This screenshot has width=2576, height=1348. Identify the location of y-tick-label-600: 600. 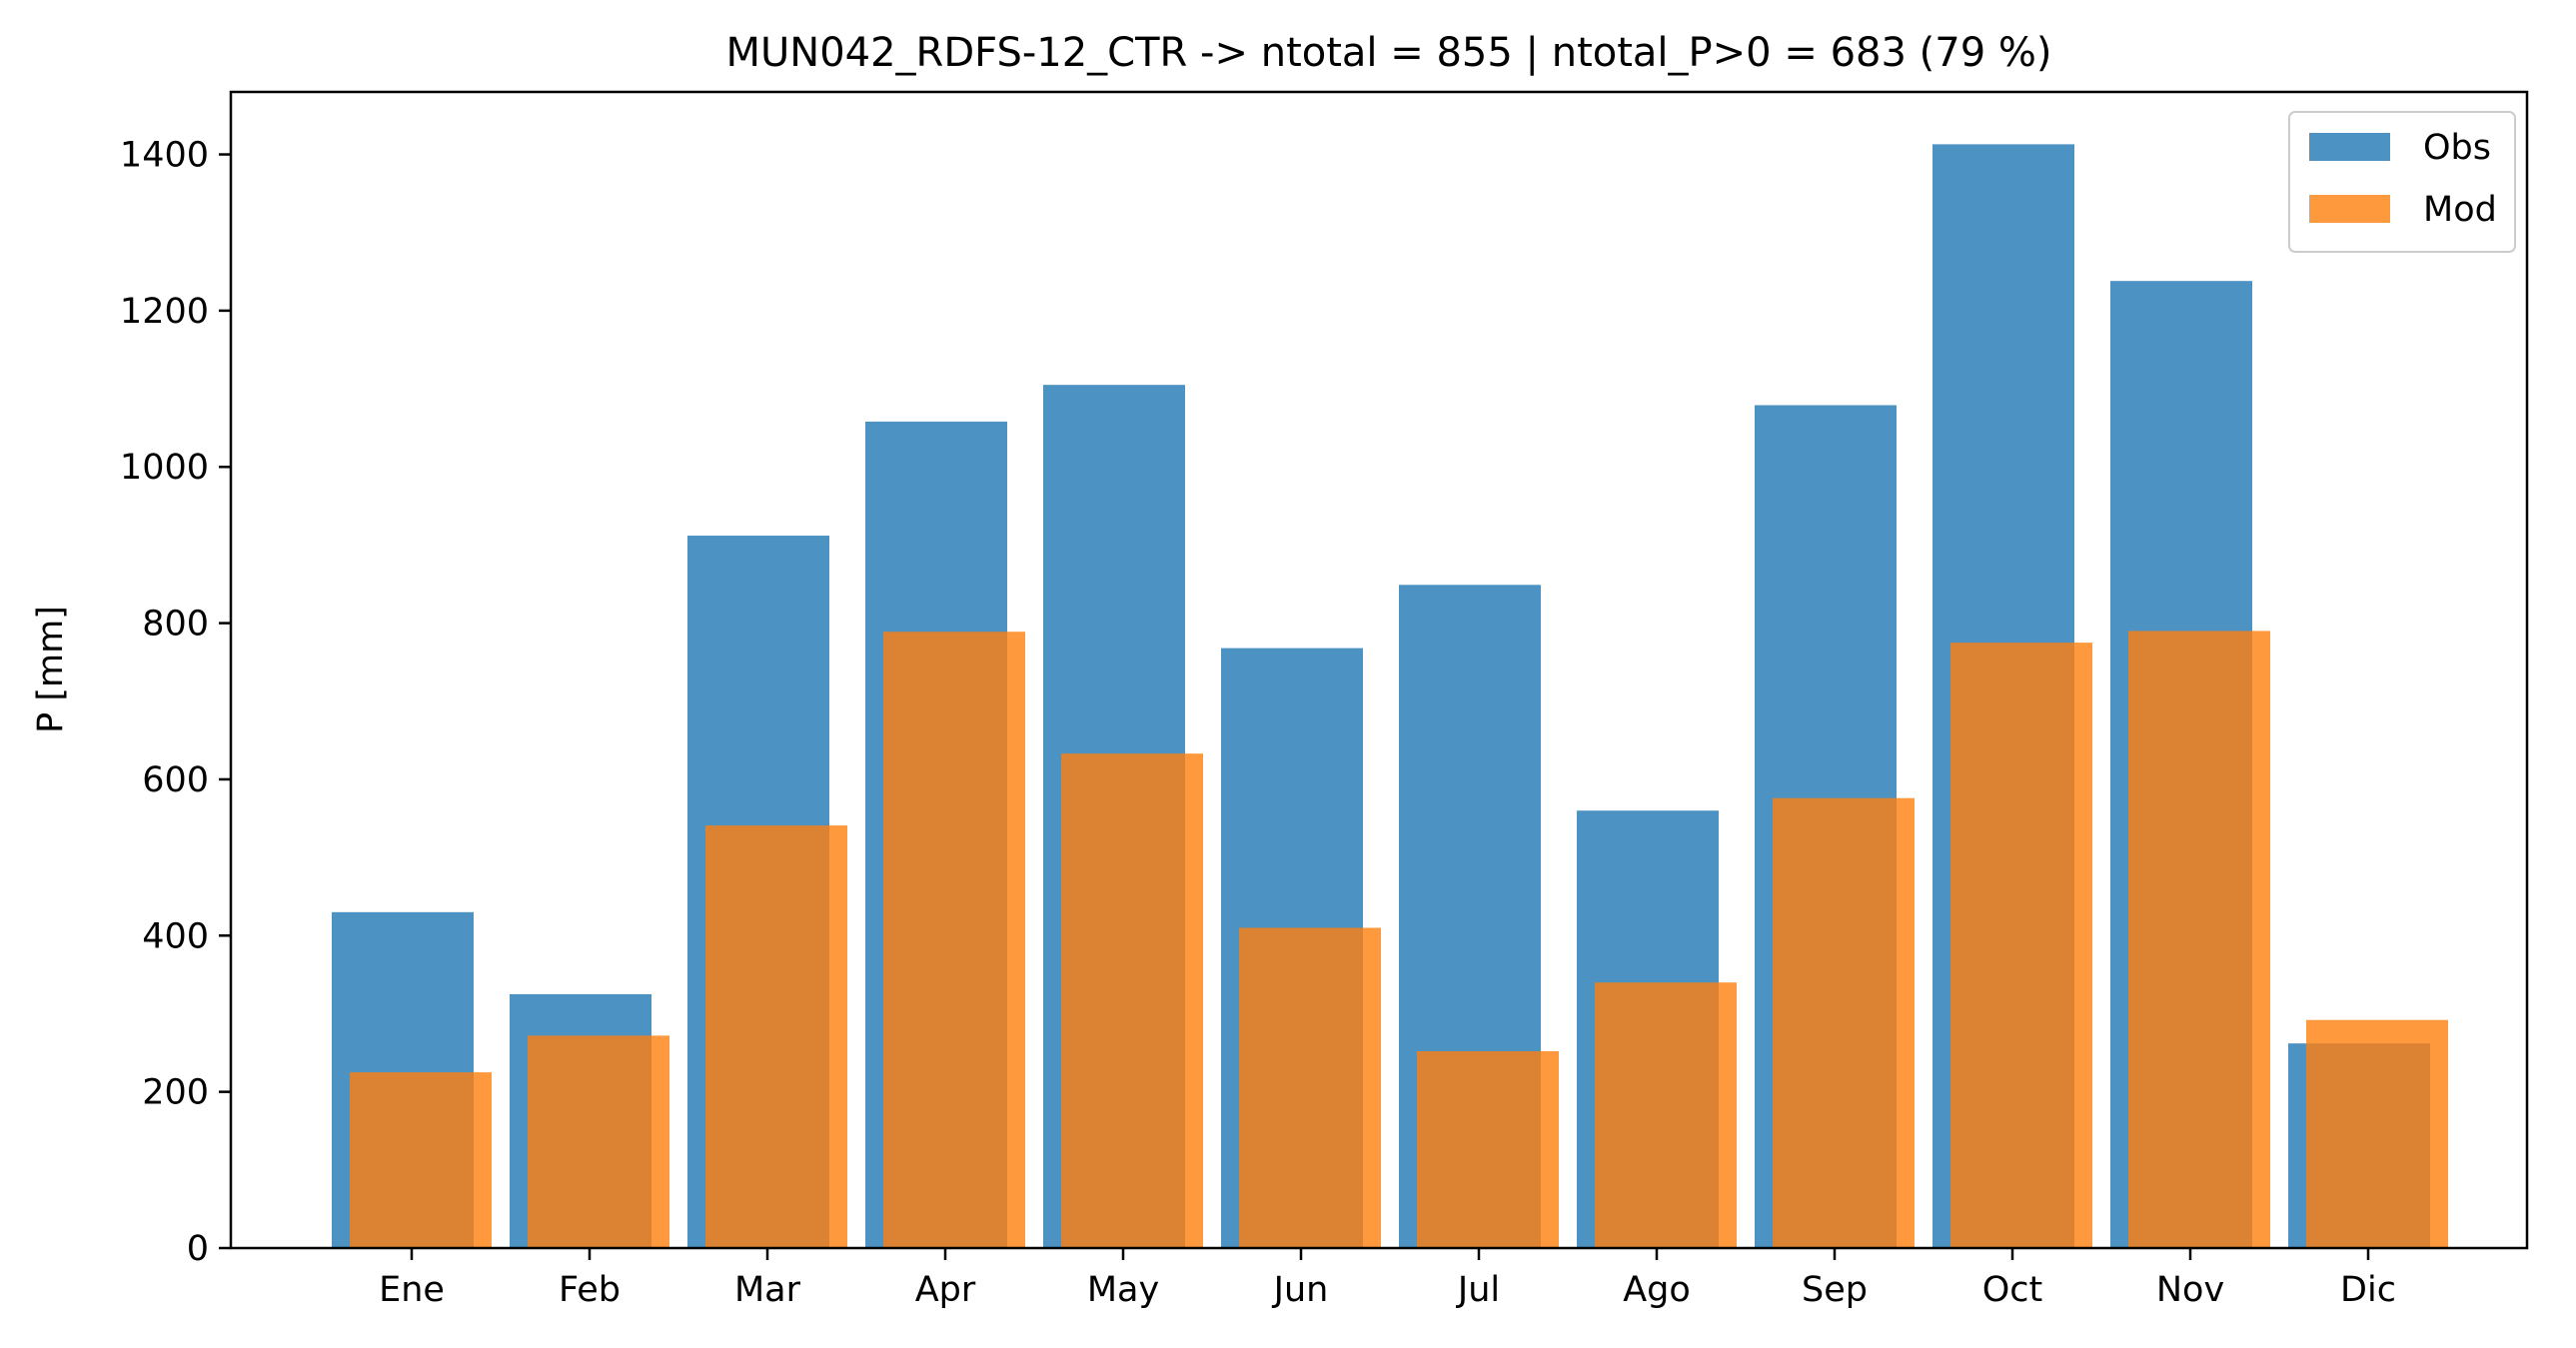
(175, 780).